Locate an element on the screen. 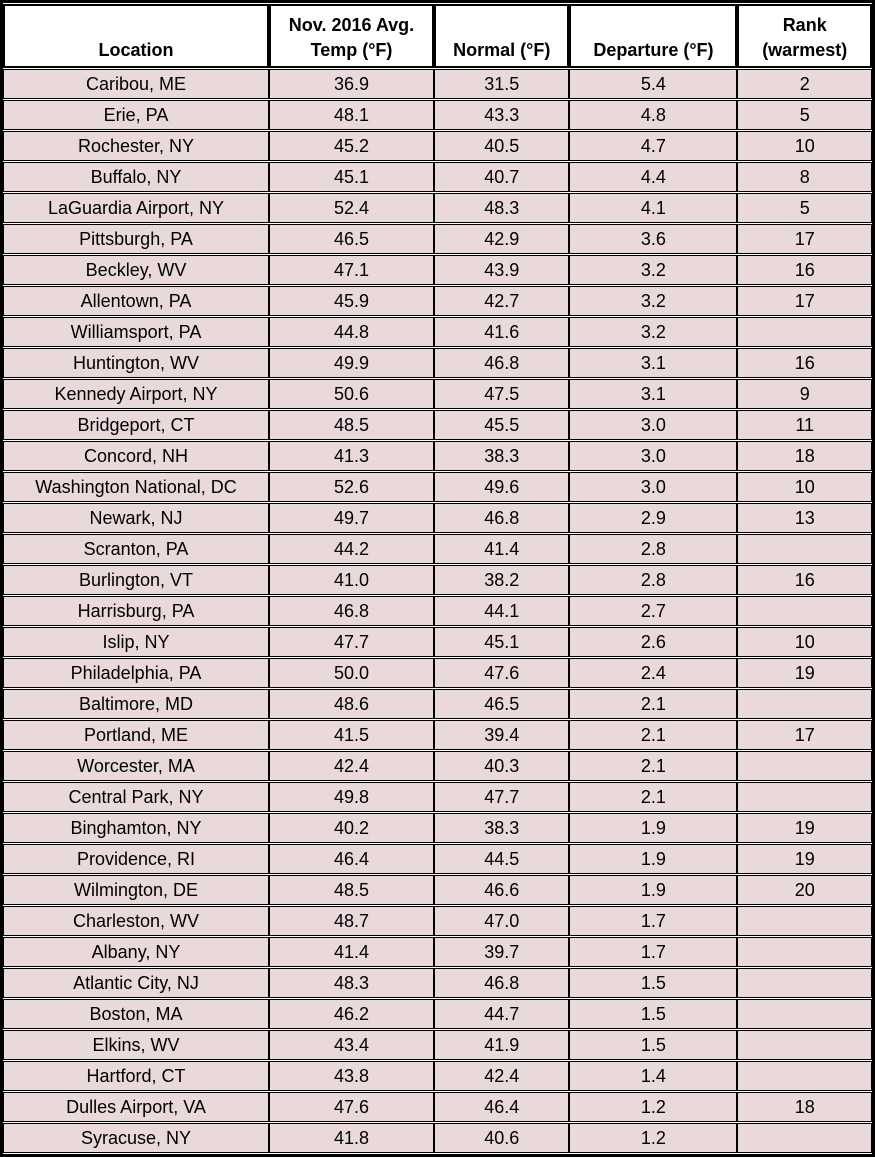 The height and width of the screenshot is (1158, 875). table-cell-avg-temp: 47.6 is located at coordinates (351, 1107).